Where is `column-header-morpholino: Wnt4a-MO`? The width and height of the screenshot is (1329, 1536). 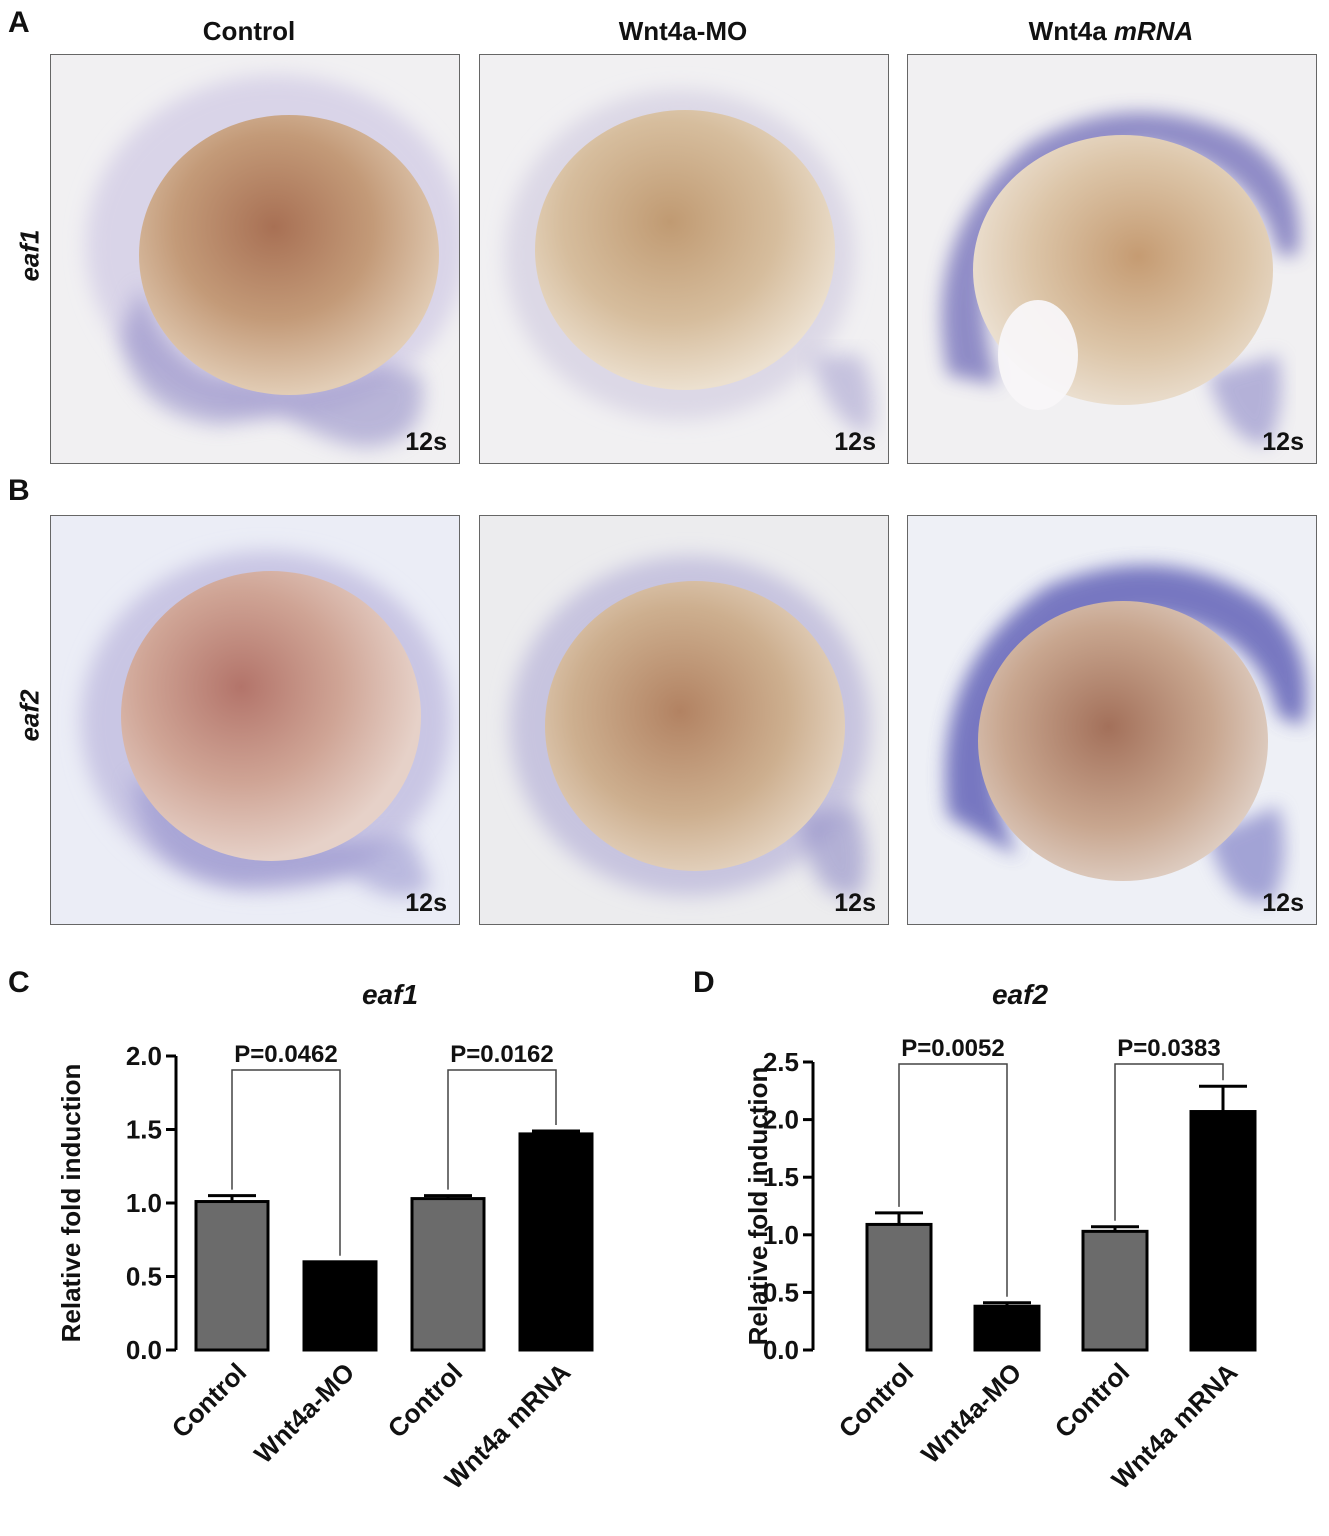
column-header-morpholino: Wnt4a-MO is located at coordinates (683, 31).